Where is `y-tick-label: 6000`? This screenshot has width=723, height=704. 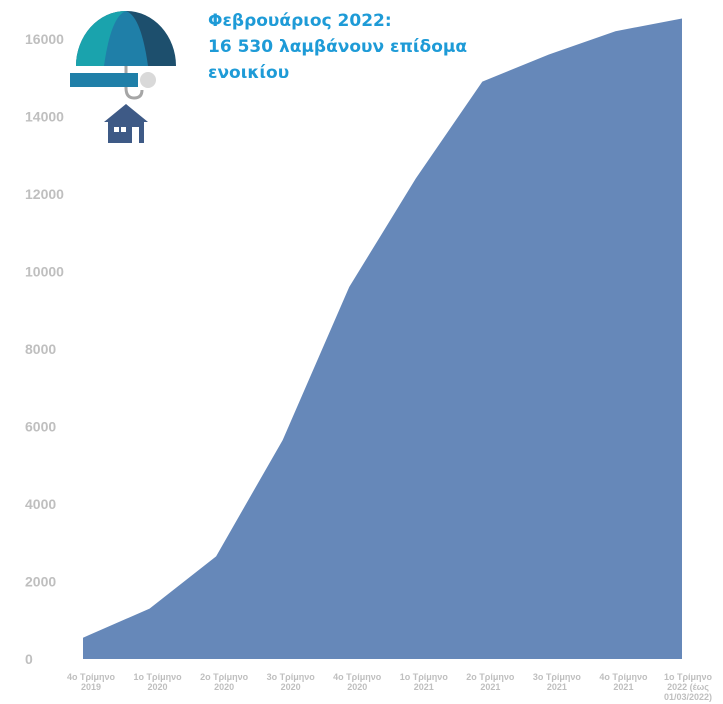
y-tick-label: 6000 is located at coordinates (40, 427).